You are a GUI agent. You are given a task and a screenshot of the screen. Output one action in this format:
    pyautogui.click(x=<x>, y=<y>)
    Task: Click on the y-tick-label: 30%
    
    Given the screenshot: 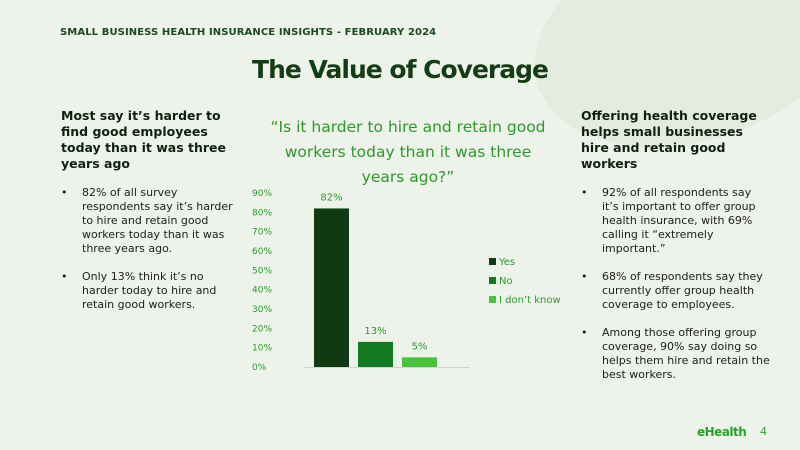 What is the action you would take?
    pyautogui.click(x=262, y=310)
    